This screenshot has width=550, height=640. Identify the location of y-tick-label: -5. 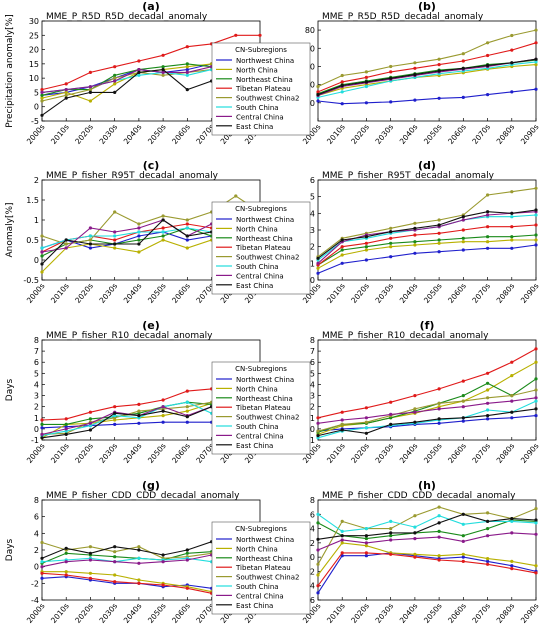
(35, 121).